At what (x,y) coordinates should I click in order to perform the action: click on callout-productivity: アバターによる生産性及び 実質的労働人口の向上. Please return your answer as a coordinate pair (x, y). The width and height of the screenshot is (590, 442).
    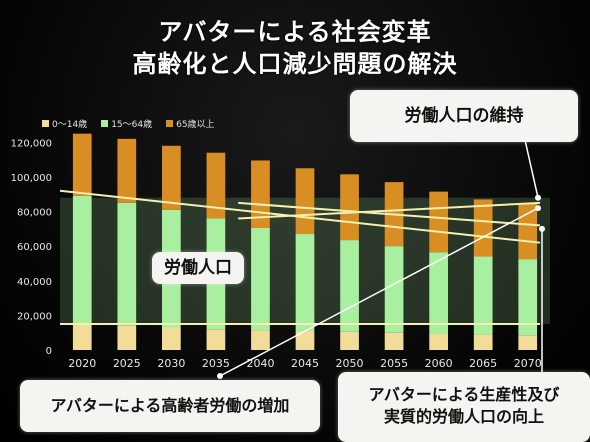
    Looking at the image, I should click on (464, 407).